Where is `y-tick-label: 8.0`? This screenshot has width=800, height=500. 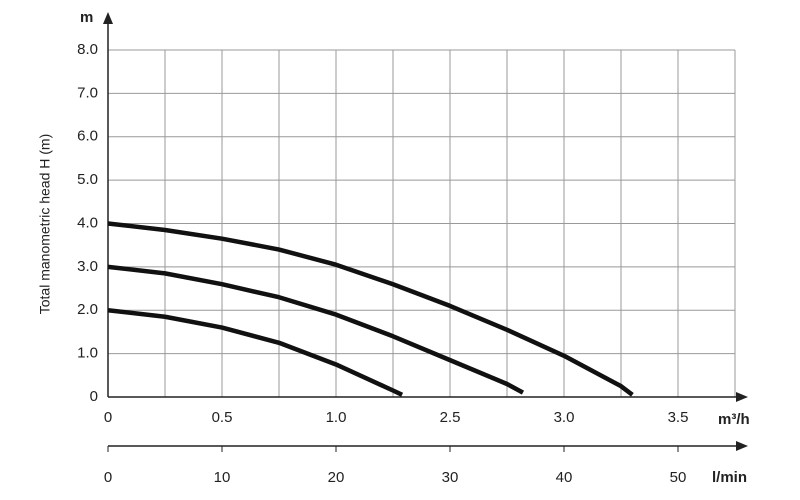 y-tick-label: 8.0 is located at coordinates (87, 49).